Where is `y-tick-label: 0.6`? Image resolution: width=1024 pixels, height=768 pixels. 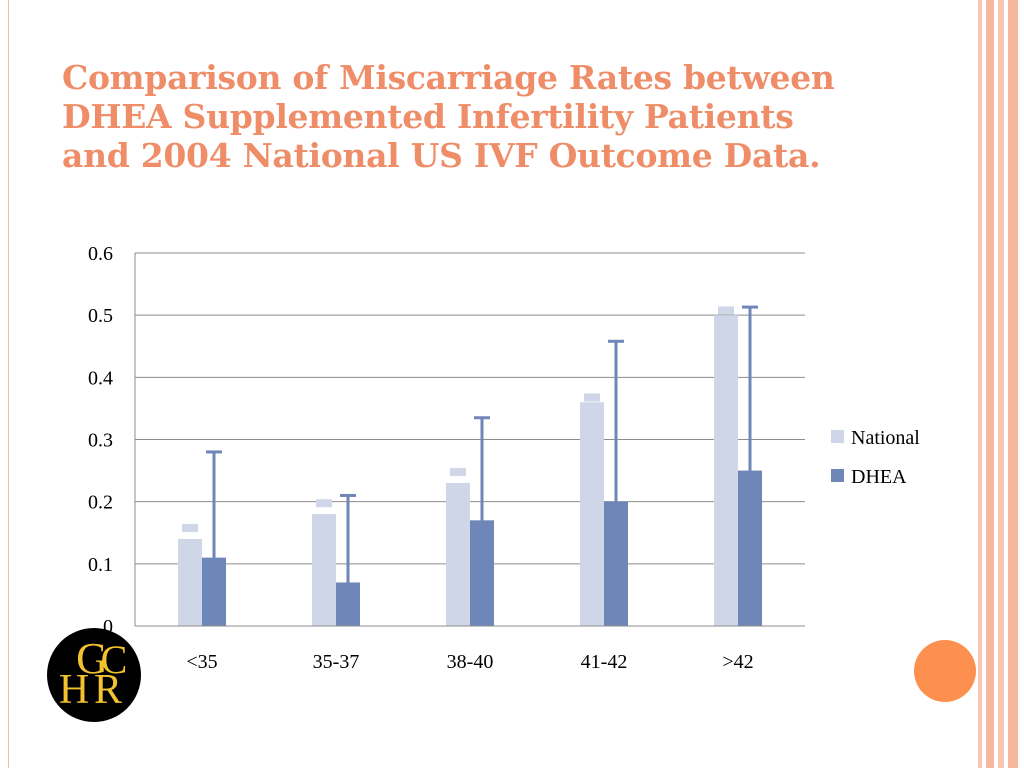 y-tick-label: 0.6 is located at coordinates (100, 254).